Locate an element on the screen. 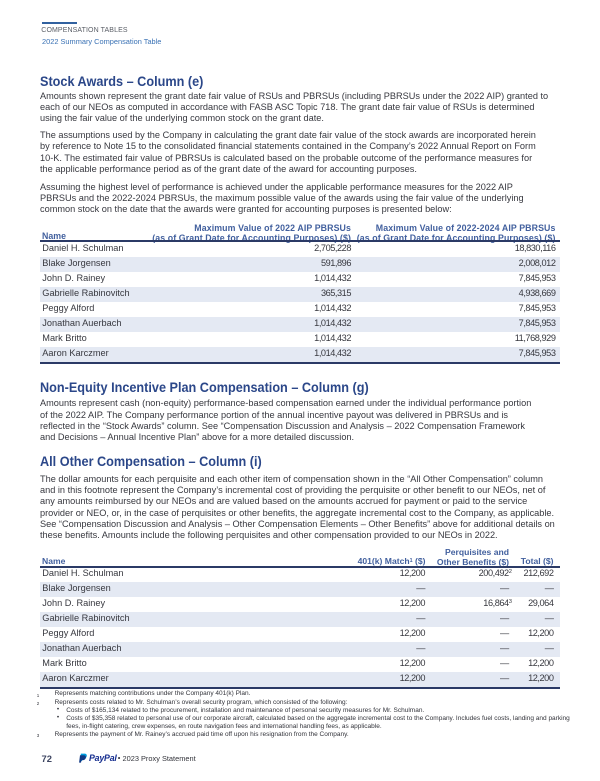 This screenshot has height=781, width=600. svg-text: 2023 Proxy Statement is located at coordinates (159, 758).